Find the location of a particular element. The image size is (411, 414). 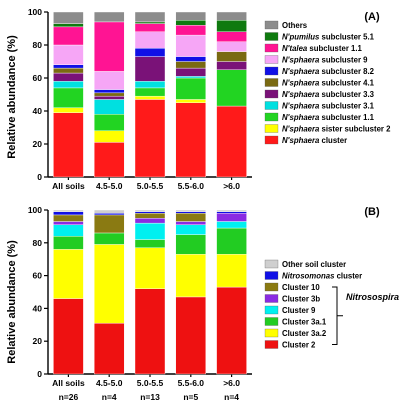

legend-label: N'sphaera subcluster 1.1 is located at coordinates (328, 117).